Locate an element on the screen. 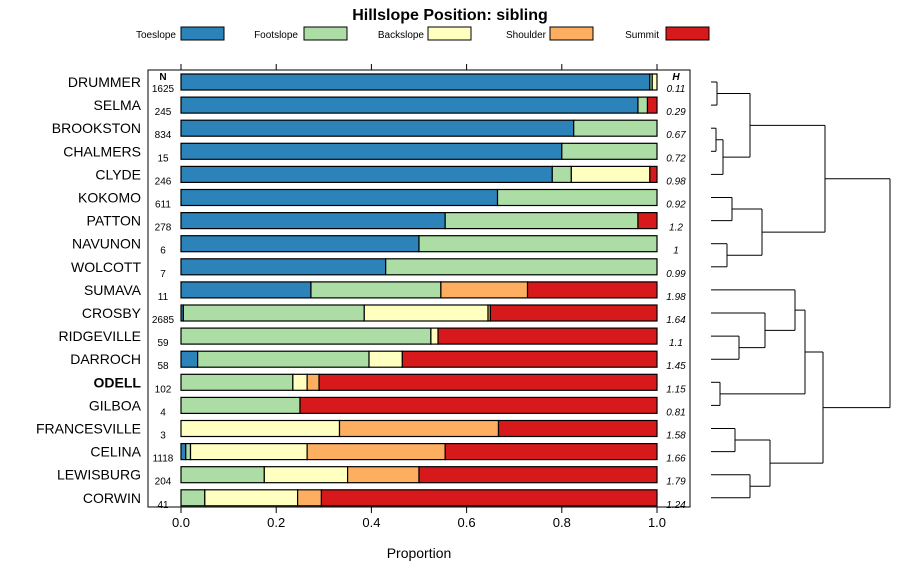  bar-row-odell: ODELL 102 1.15 is located at coordinates (390, 384).